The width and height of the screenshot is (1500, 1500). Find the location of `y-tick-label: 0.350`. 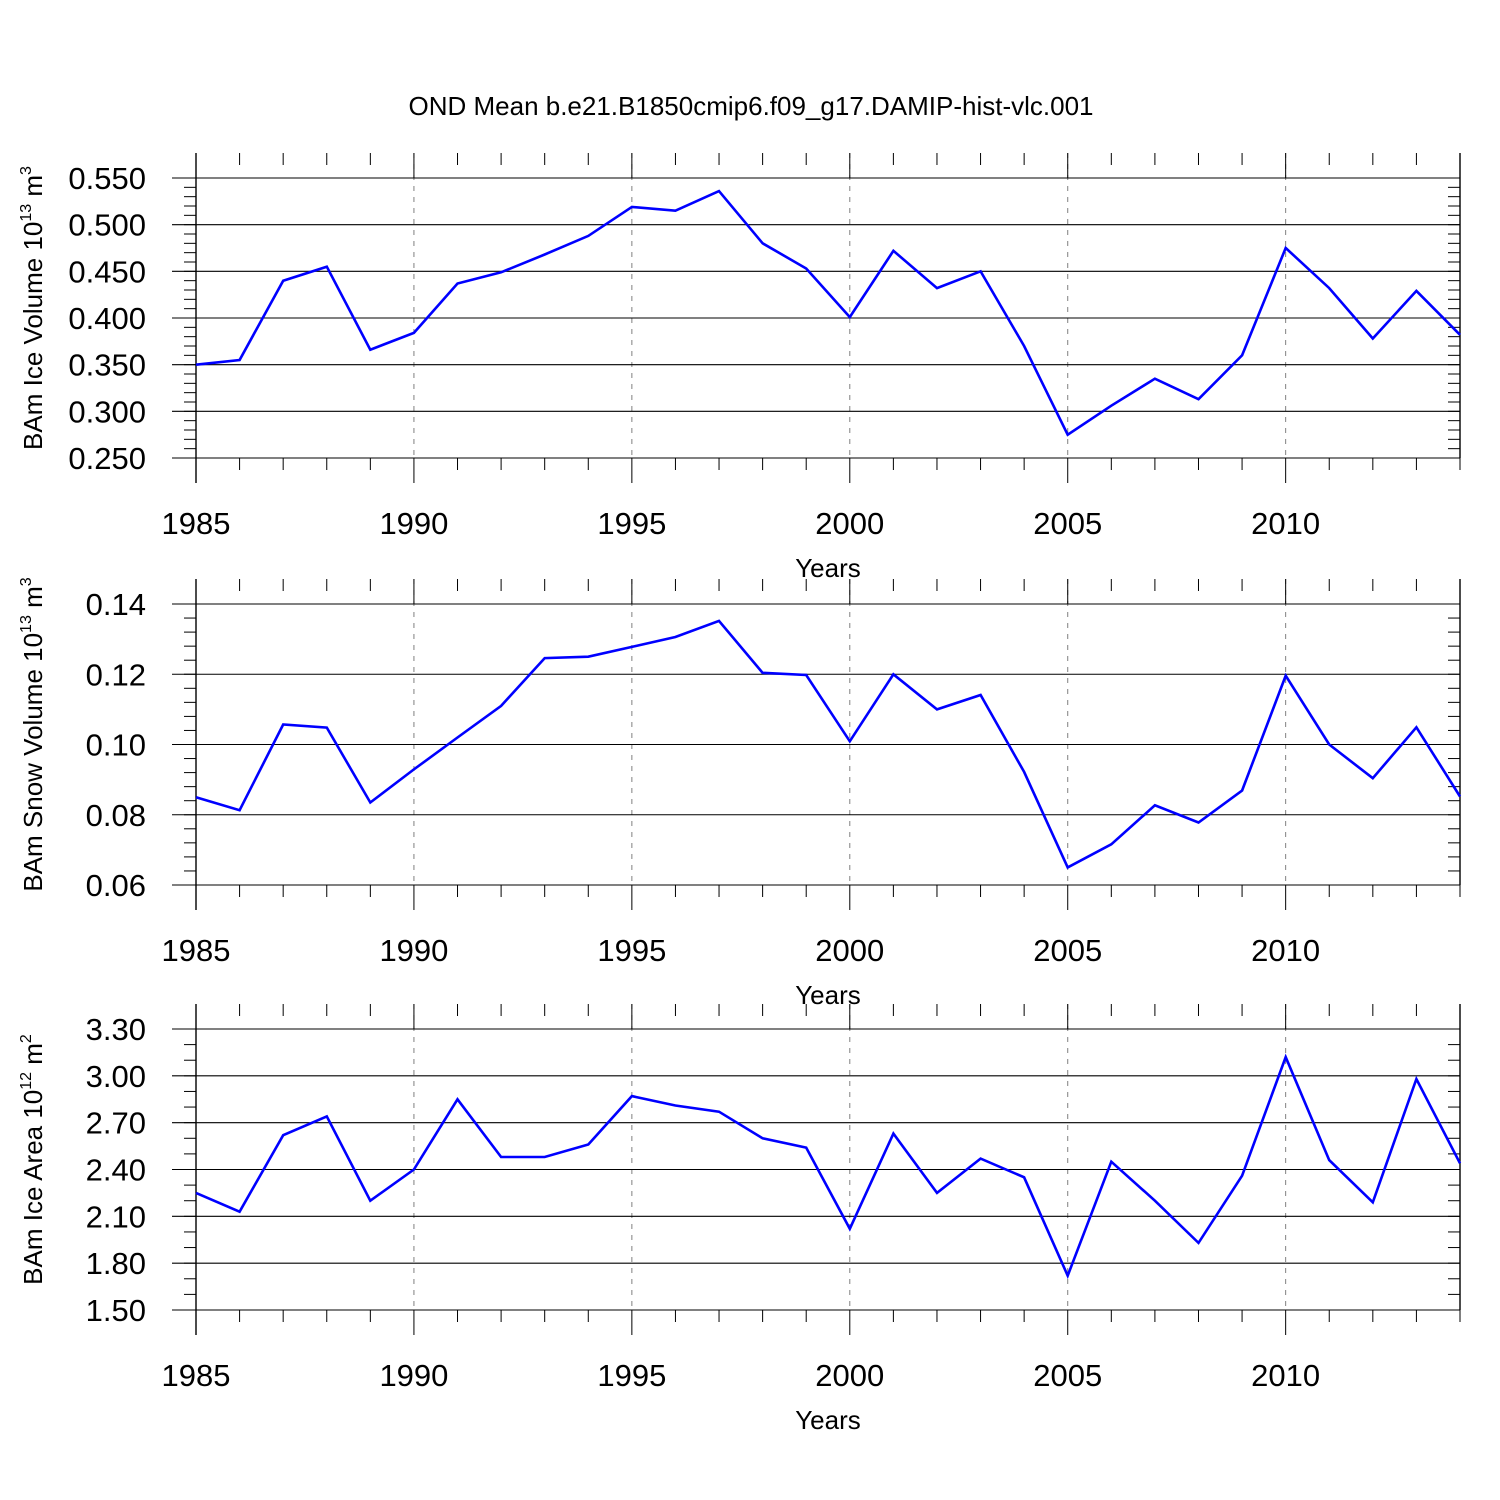

y-tick-label: 0.350 is located at coordinates (107, 365).